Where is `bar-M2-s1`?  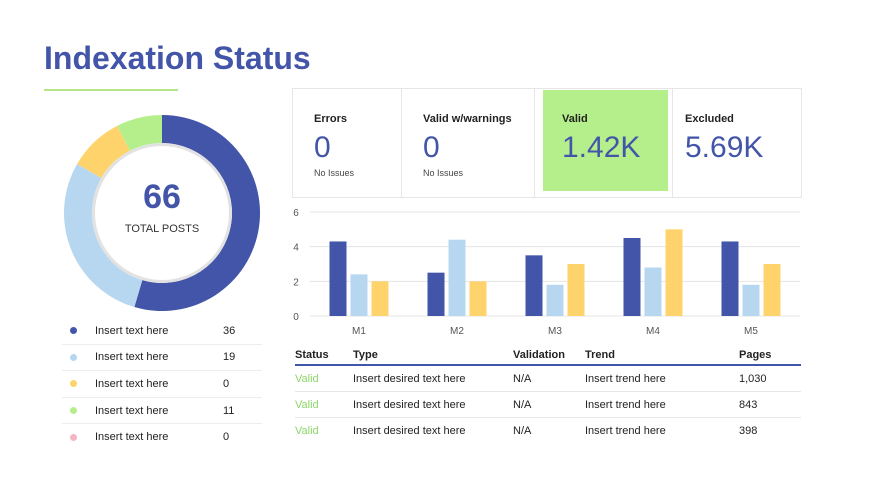
bar-M2-s1 is located at coordinates (457, 277).